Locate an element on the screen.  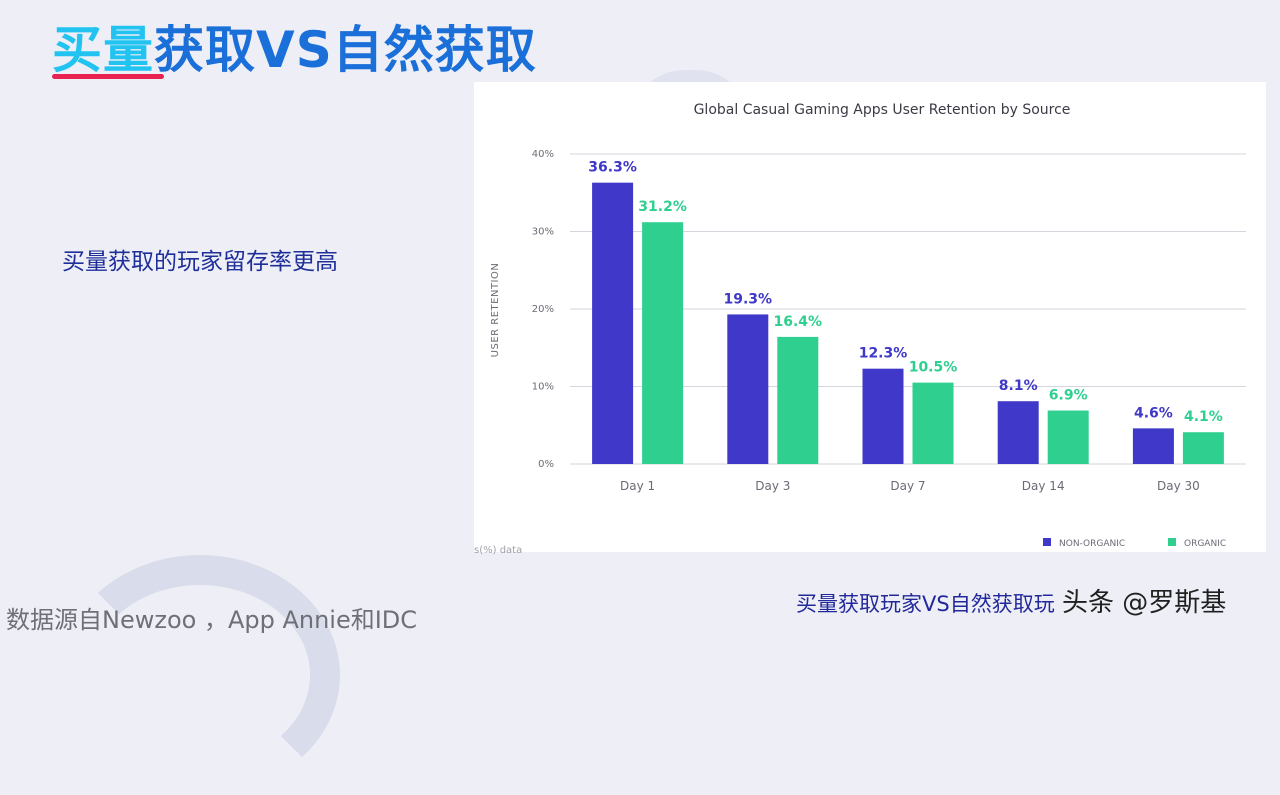
slide-caption: 买量获取玩家VS自然获取玩 is located at coordinates (925, 604).